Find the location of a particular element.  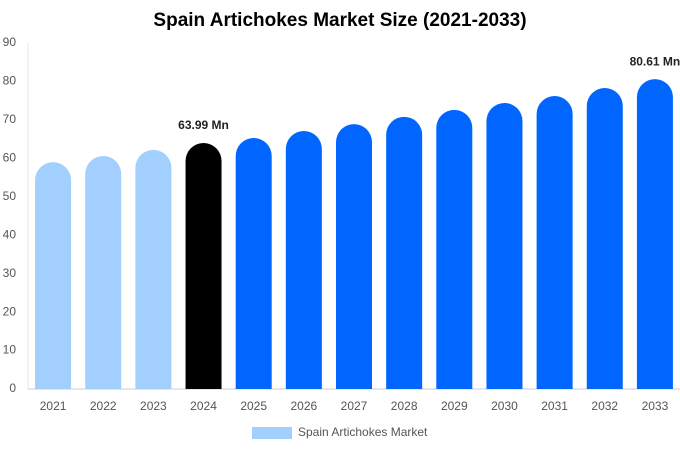

y-tick-label: 30 is located at coordinates (10, 273).